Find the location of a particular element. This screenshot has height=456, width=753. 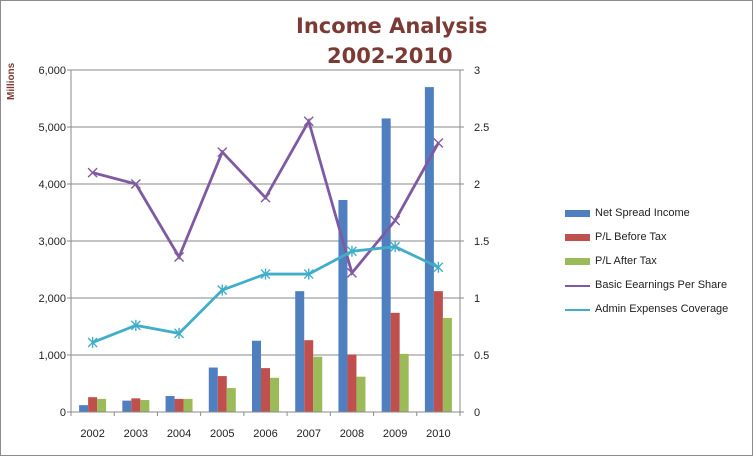

x-tick-label: 2009 is located at coordinates (395, 434).